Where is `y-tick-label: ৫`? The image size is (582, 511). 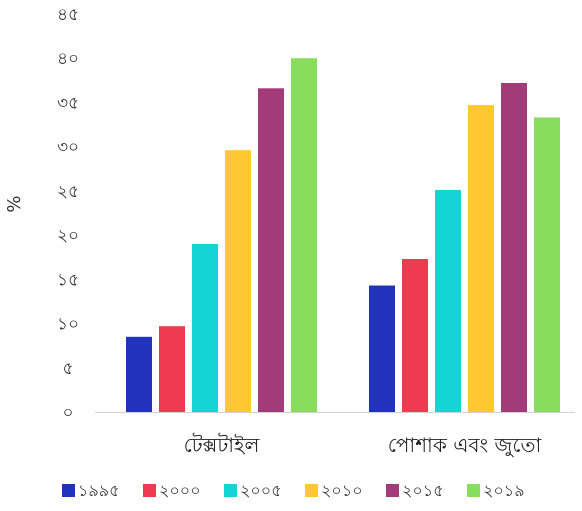
y-tick-label: ৫ is located at coordinates (67, 369).